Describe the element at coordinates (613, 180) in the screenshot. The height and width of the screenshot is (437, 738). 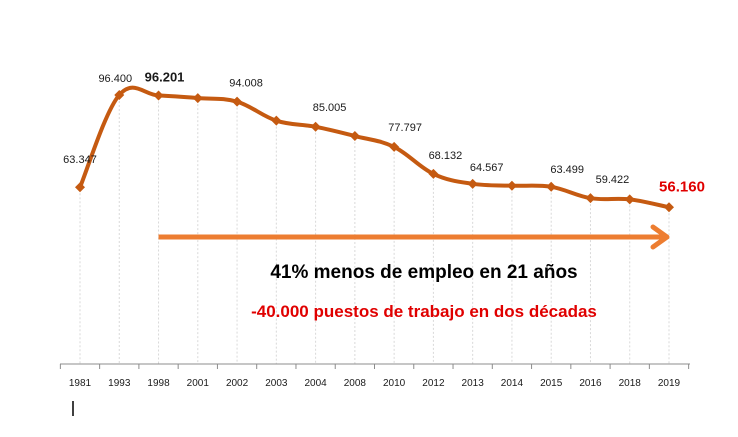
I see `data-label-2016: 59.422` at that location.